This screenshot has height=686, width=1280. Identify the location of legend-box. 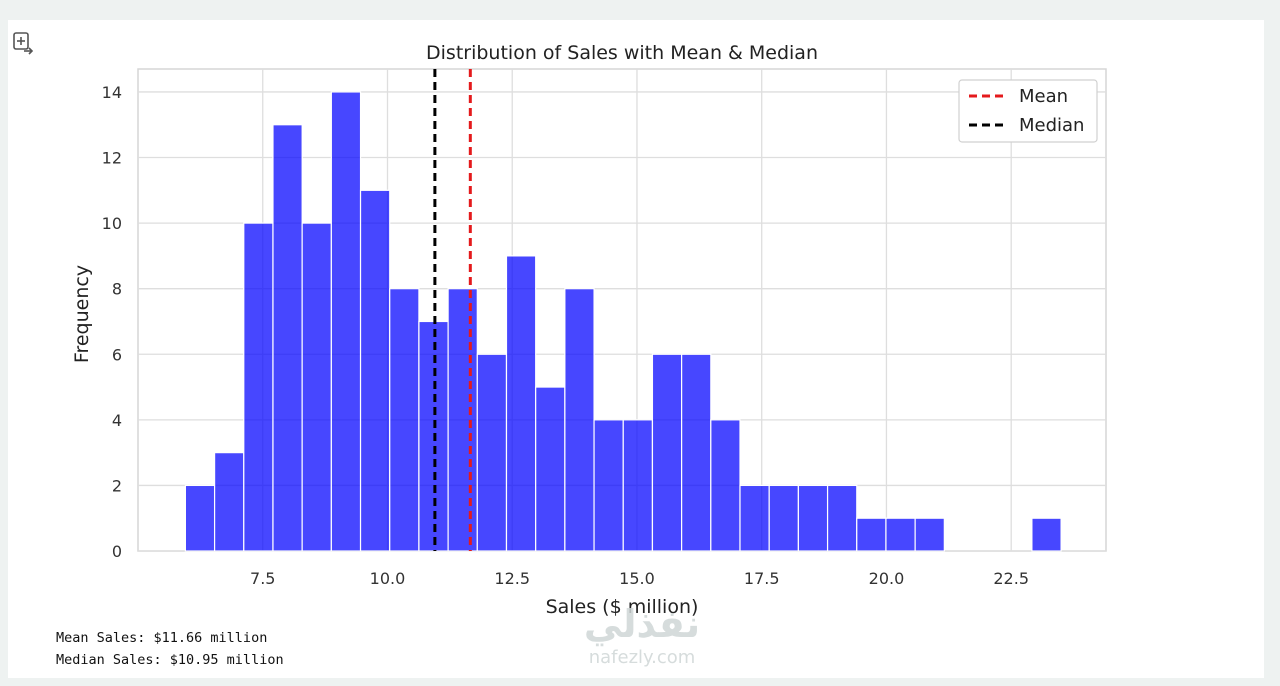
(1028, 111).